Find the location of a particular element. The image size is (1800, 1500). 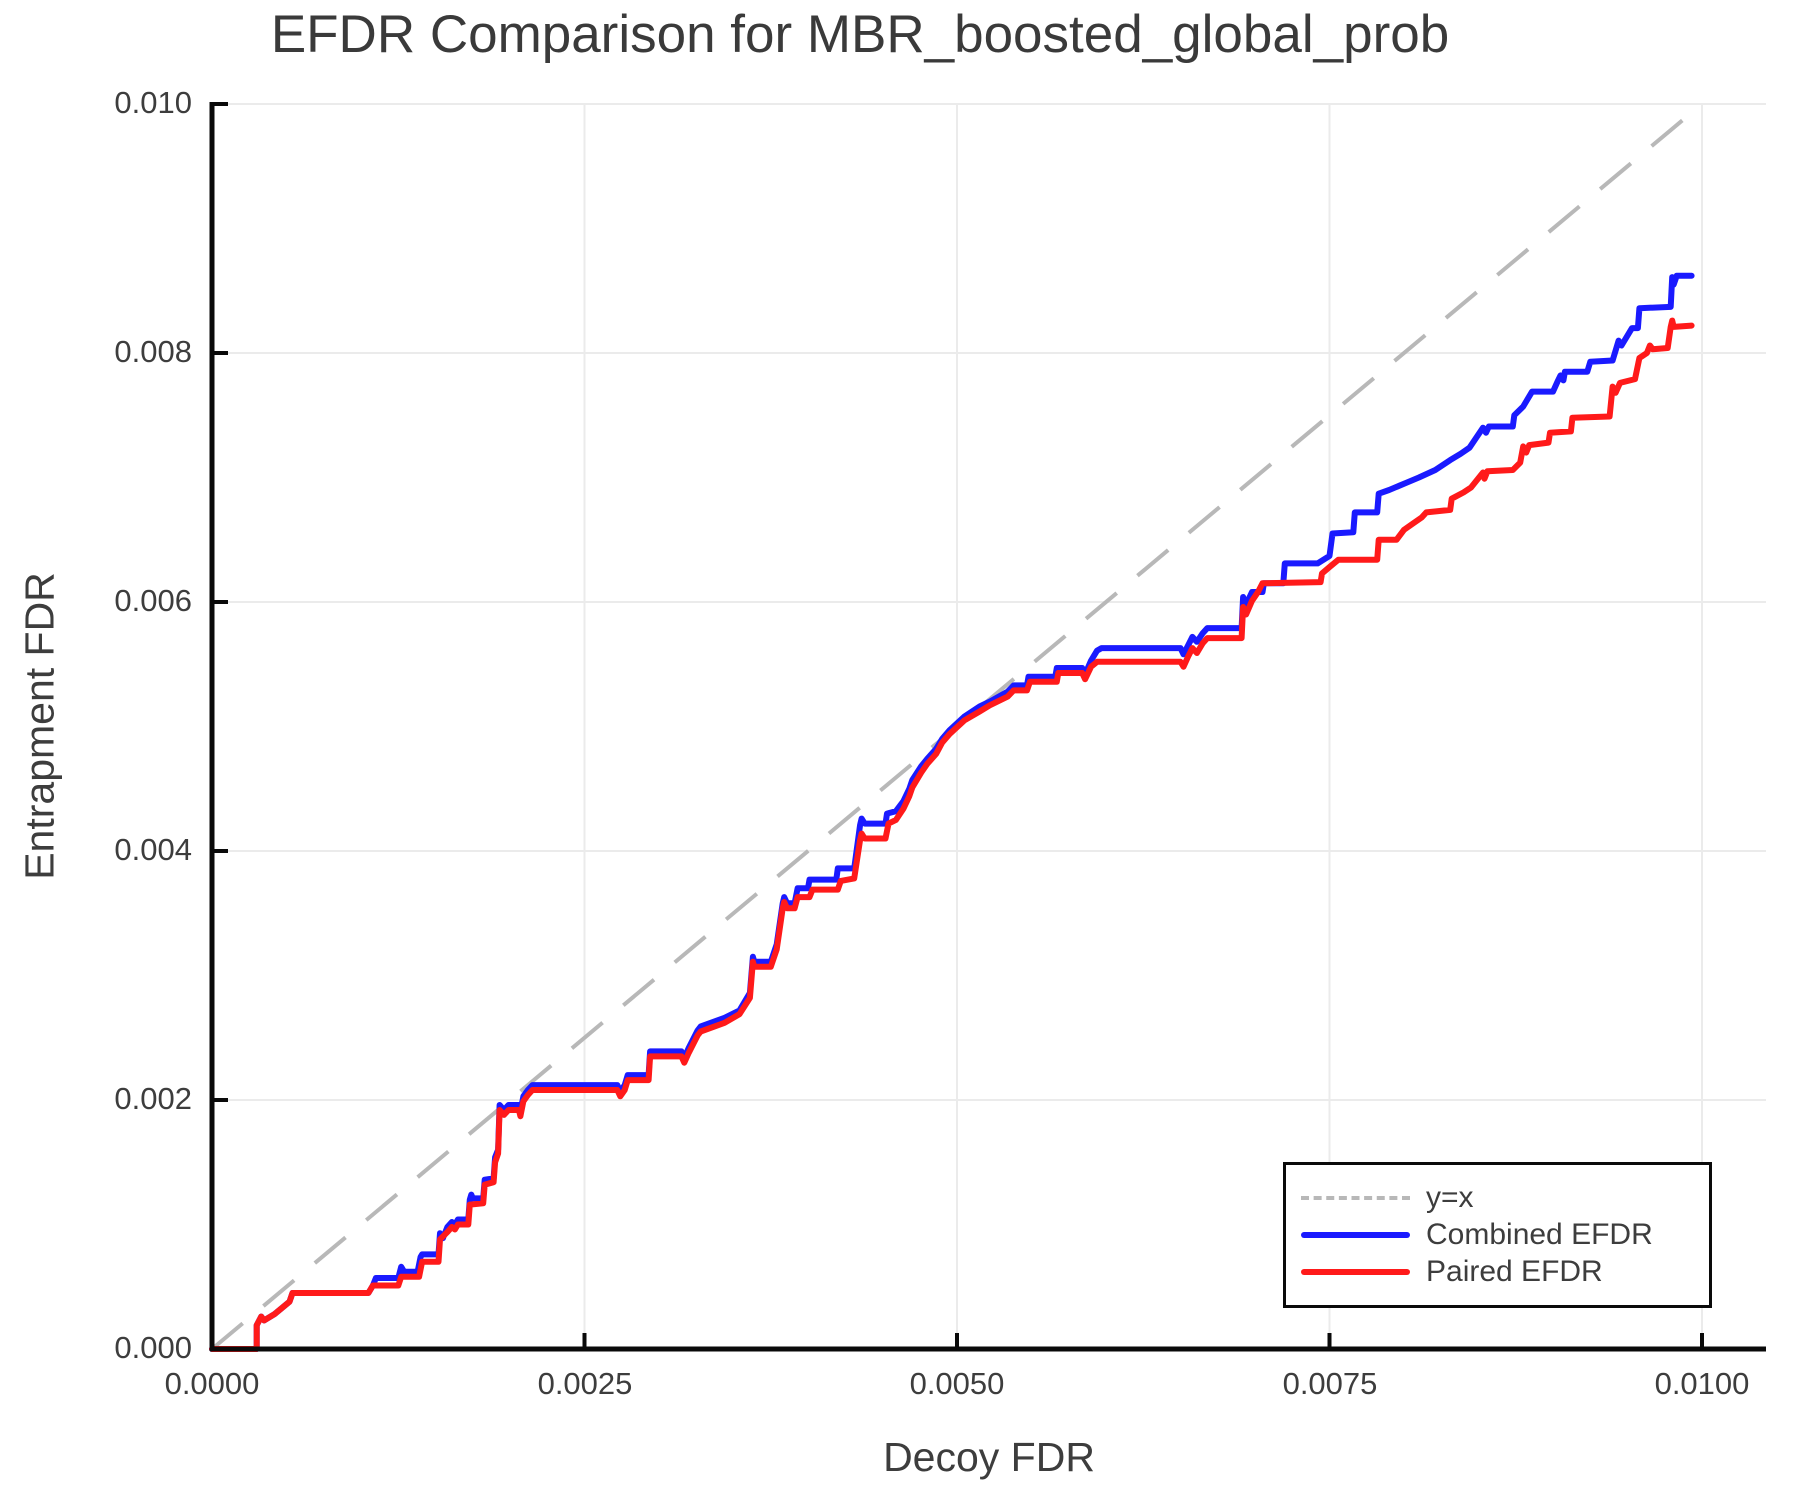

x-tick-label-0: 0.0000 is located at coordinates (212, 1383).